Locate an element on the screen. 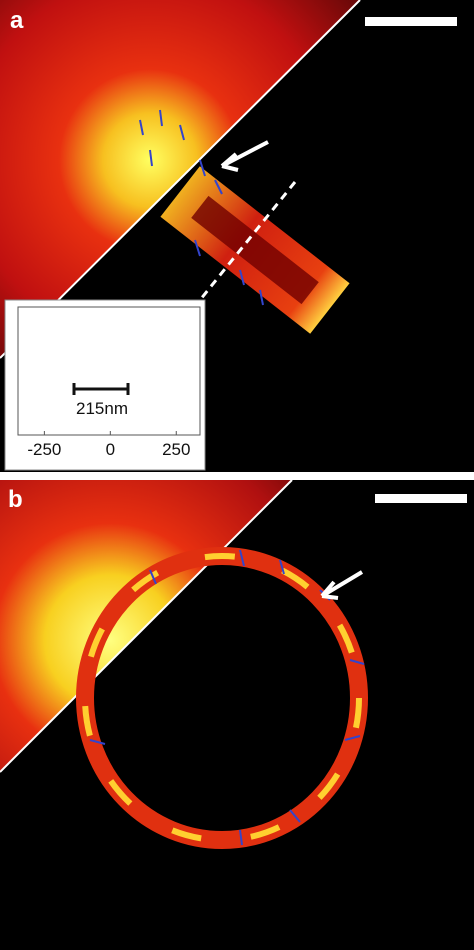  x-tick-label: -250 is located at coordinates (44, 449).